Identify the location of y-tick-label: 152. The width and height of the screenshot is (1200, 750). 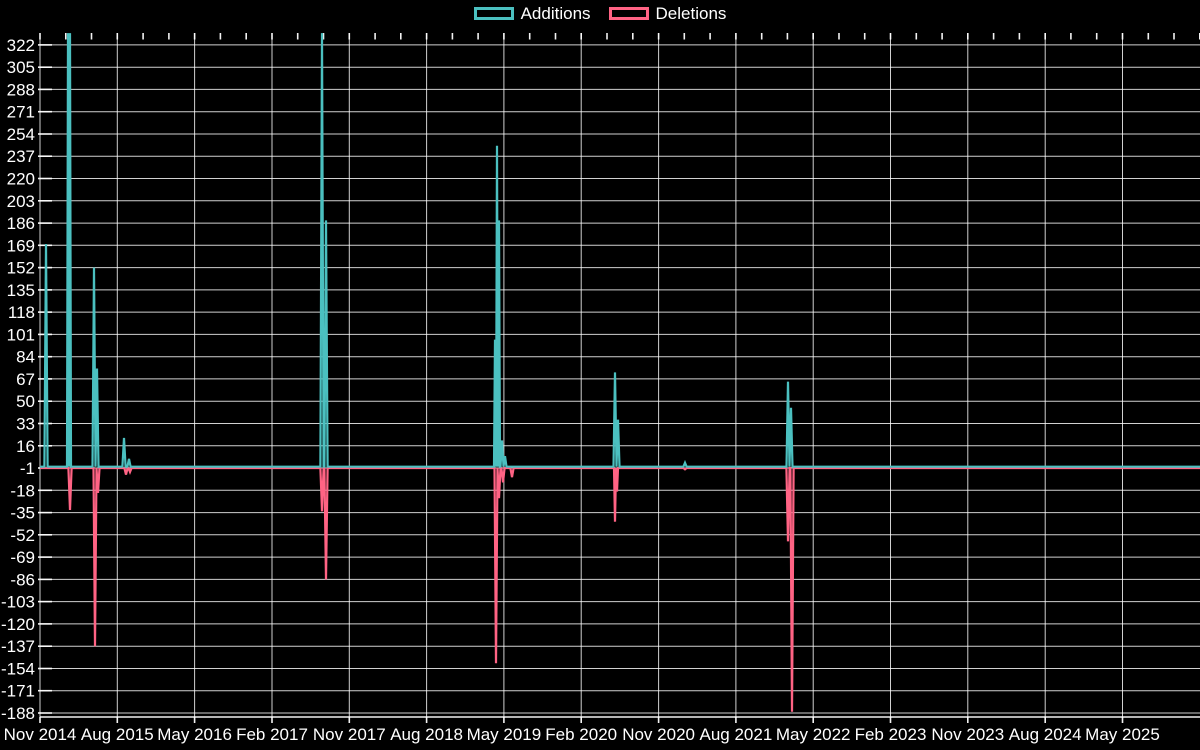
(21, 268).